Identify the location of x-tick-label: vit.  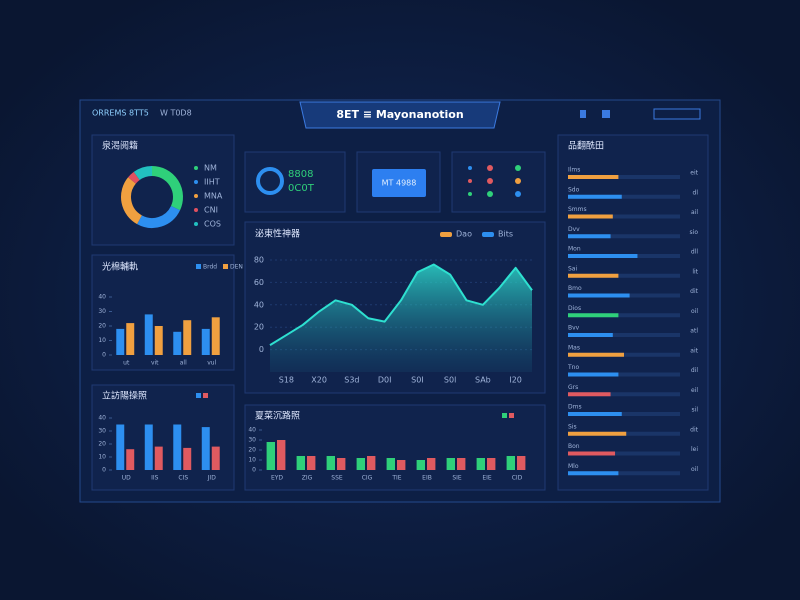
(155, 363).